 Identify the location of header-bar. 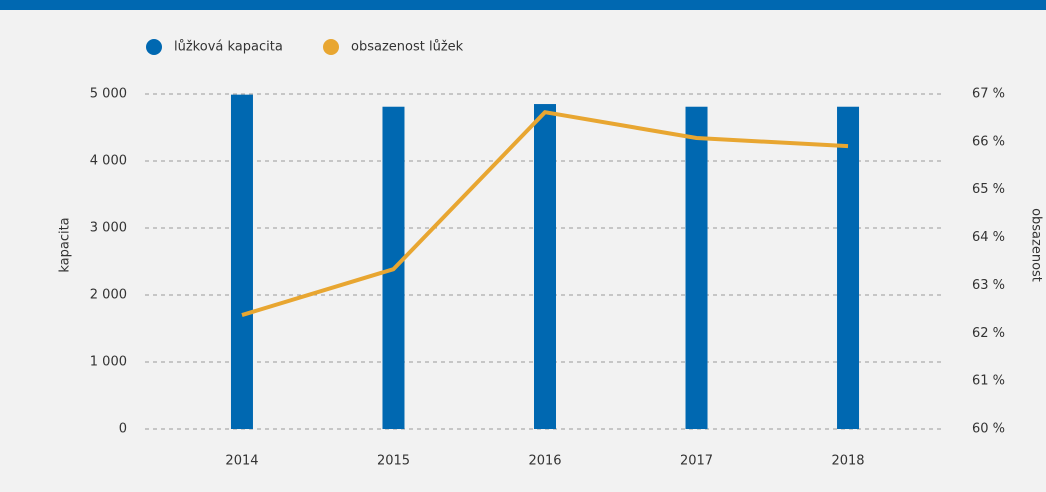
(523, 5).